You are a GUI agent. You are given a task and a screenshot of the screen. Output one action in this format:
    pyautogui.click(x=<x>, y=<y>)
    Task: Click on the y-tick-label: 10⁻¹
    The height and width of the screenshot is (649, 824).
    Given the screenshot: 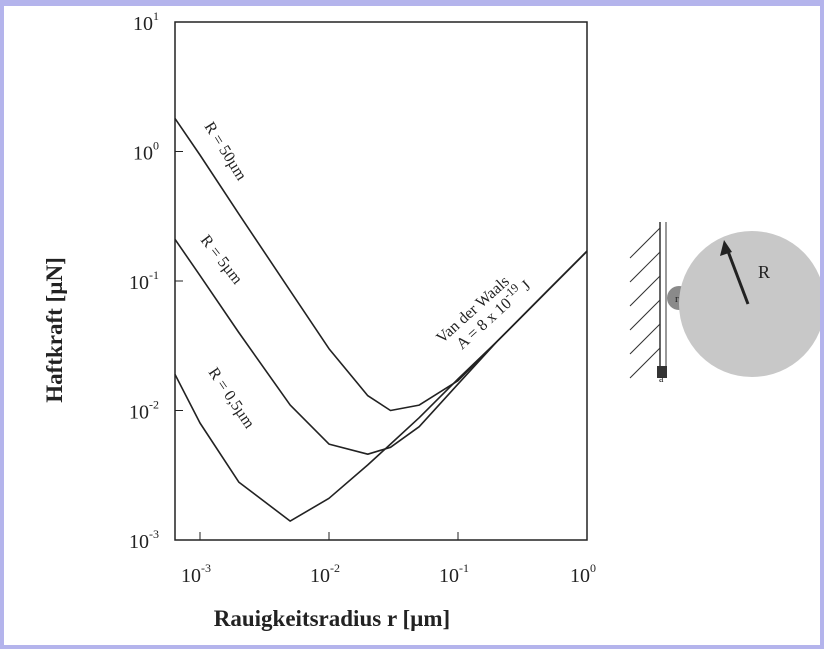 What is the action you would take?
    pyautogui.click(x=144, y=281)
    